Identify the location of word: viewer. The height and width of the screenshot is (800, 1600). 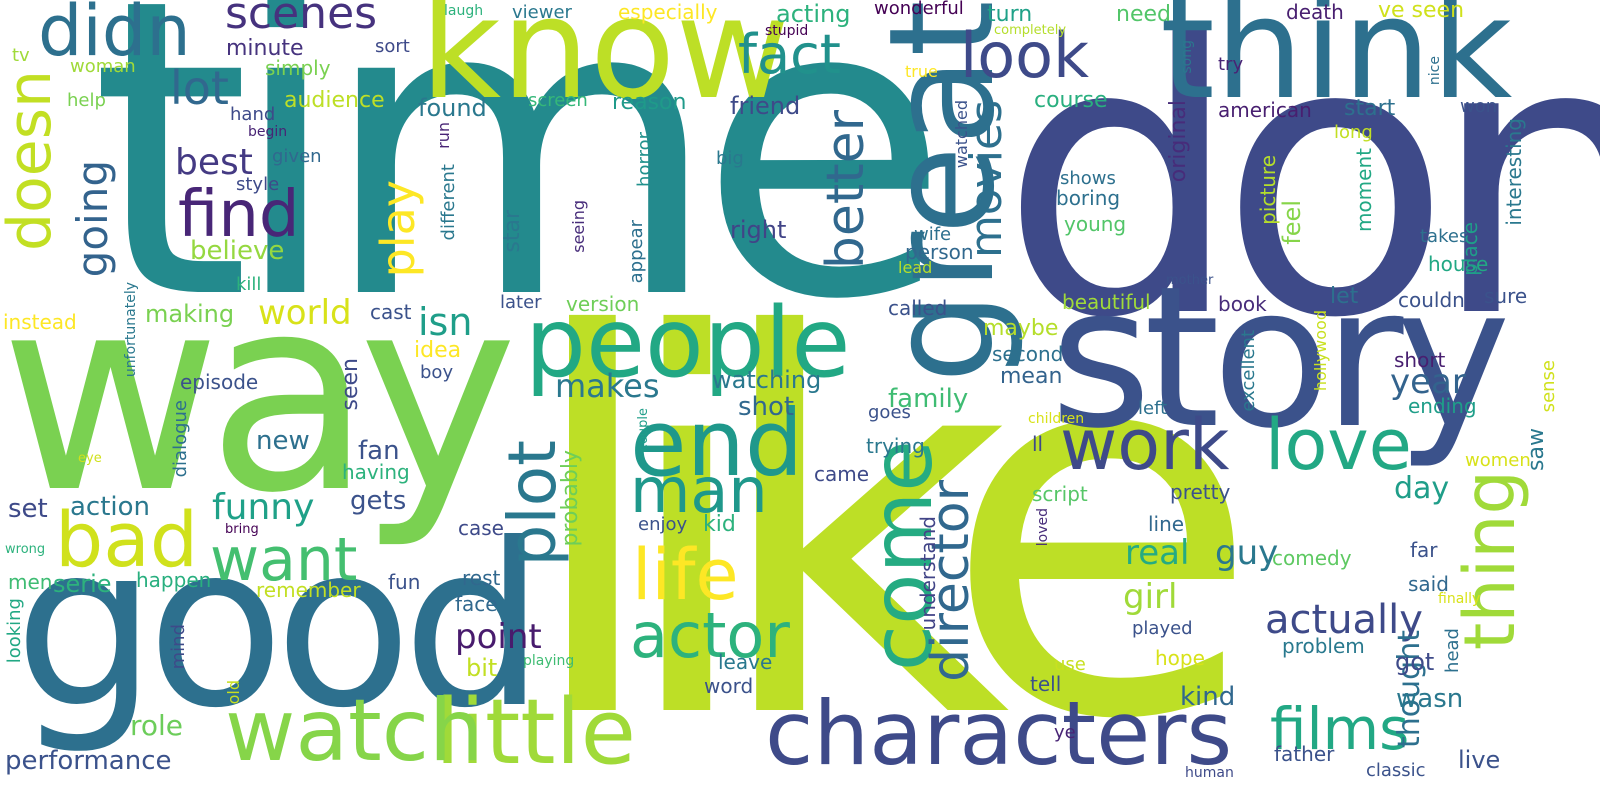
(542, 12).